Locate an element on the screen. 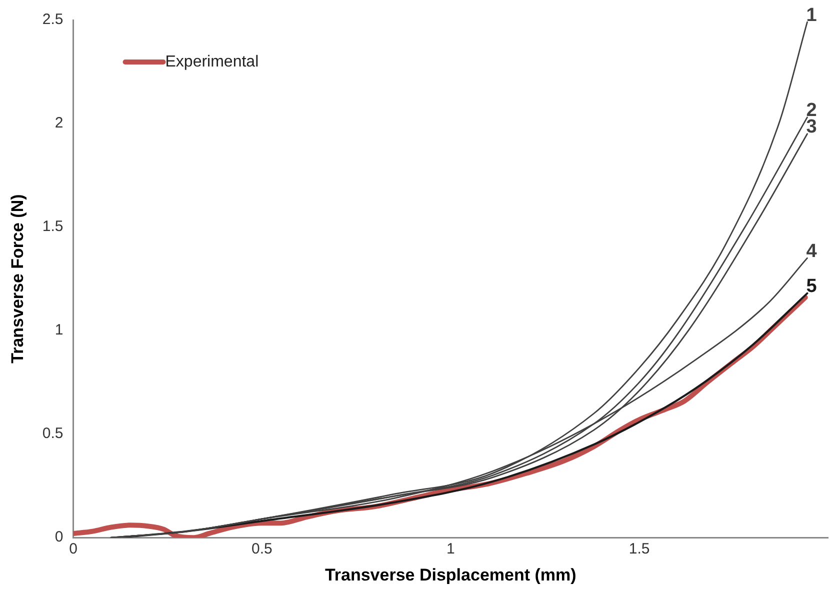  x-tick-label: 1.5 is located at coordinates (639, 549).